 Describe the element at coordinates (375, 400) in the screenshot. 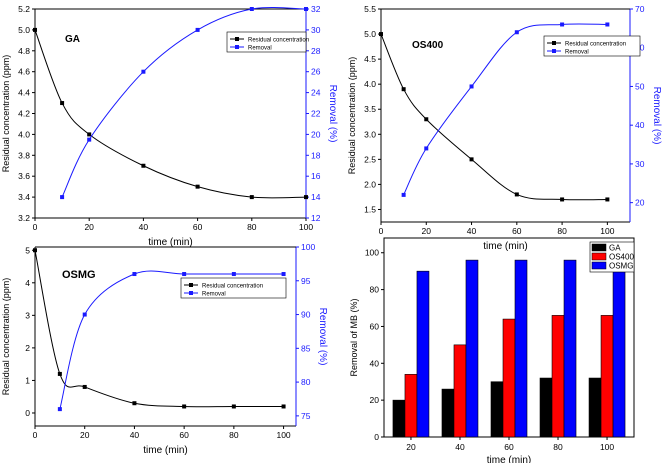

I see `y-tick-label: 20` at that location.